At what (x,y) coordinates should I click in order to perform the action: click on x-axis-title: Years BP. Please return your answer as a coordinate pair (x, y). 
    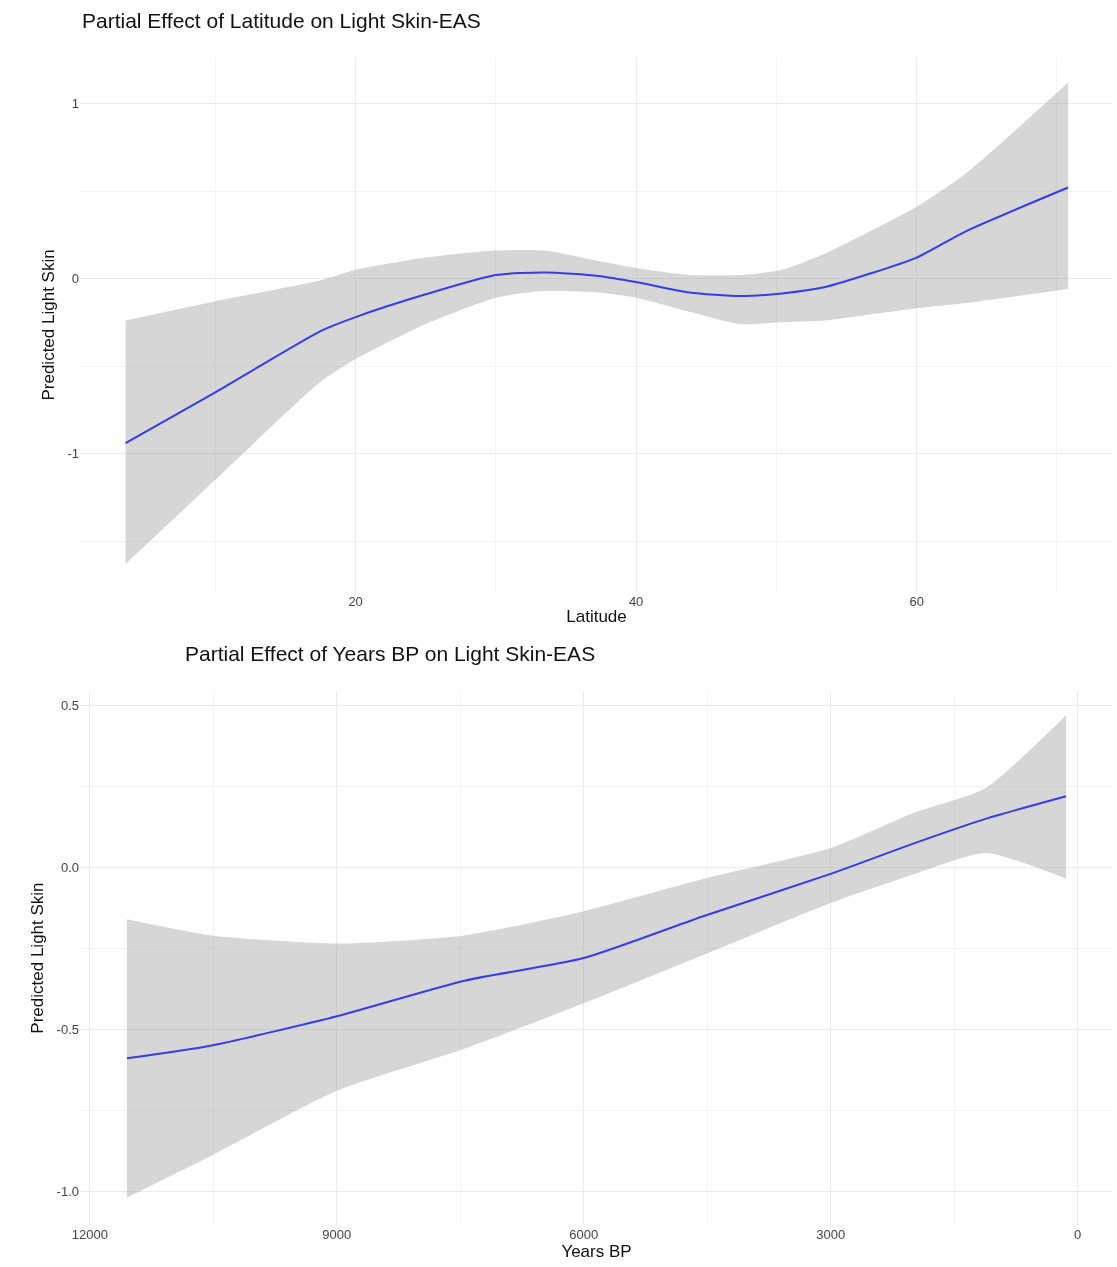
    Looking at the image, I should click on (596, 1251).